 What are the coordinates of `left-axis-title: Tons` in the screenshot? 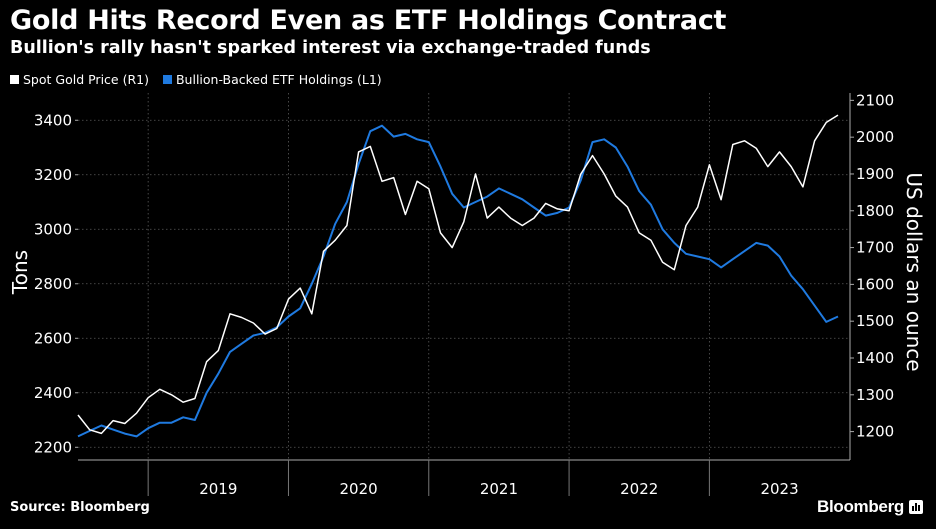 It's located at (20, 272).